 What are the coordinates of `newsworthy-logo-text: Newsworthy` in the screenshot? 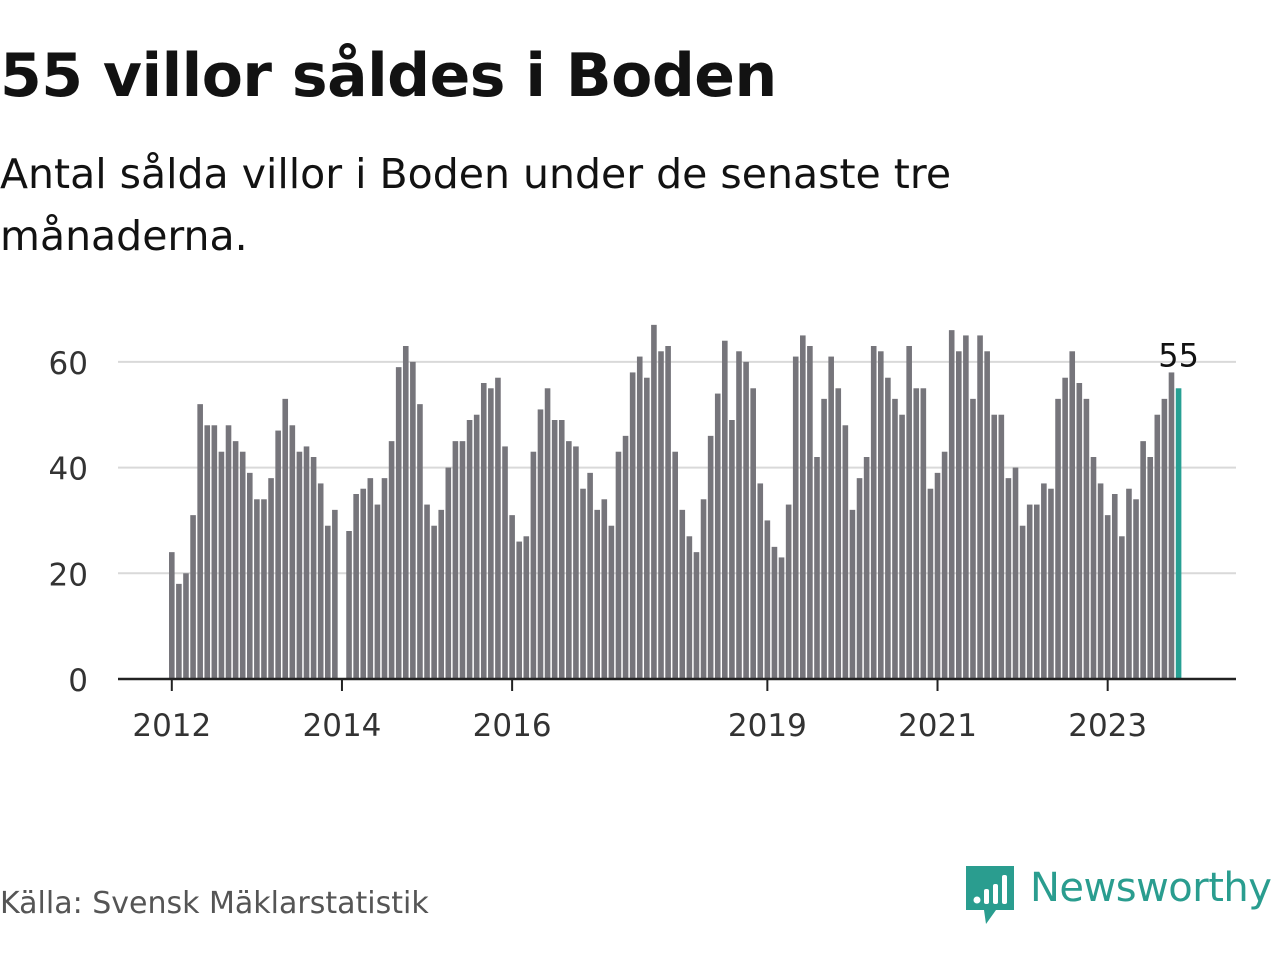 It's located at (1151, 888).